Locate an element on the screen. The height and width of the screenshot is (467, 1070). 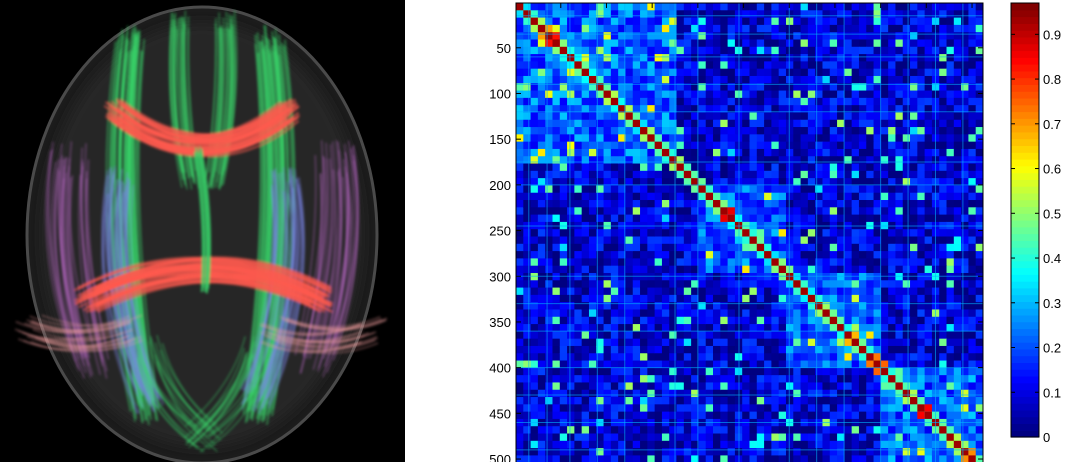
diagonal-cell is located at coordinates (527, 14).